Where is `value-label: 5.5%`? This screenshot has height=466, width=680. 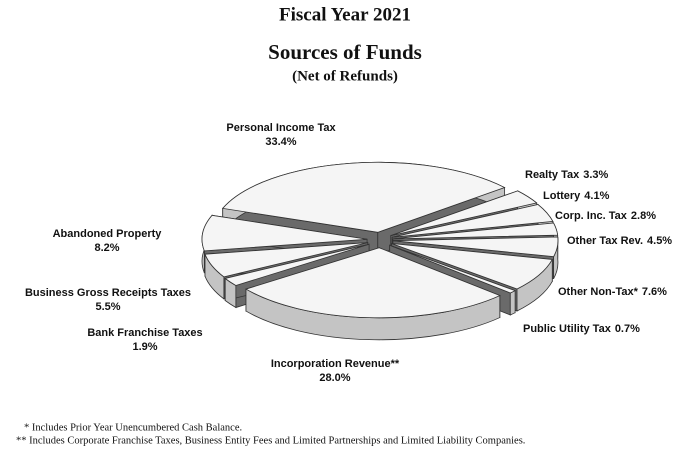
value-label: 5.5% is located at coordinates (107, 307).